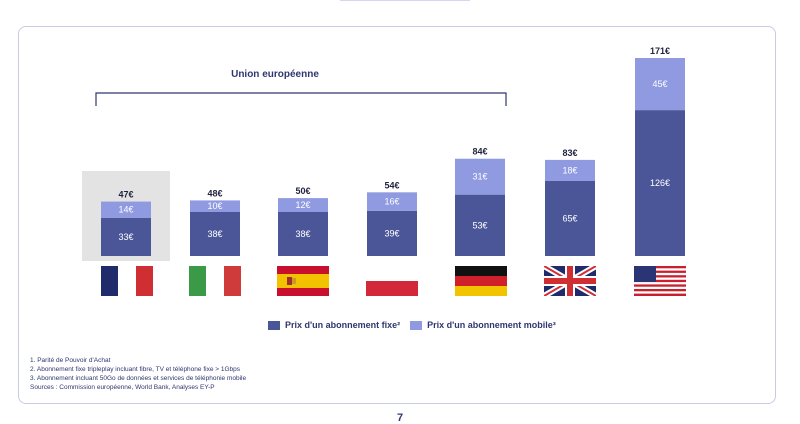  What do you see at coordinates (391, 185) in the screenshot?
I see `data-label-total: 54€` at bounding box center [391, 185].